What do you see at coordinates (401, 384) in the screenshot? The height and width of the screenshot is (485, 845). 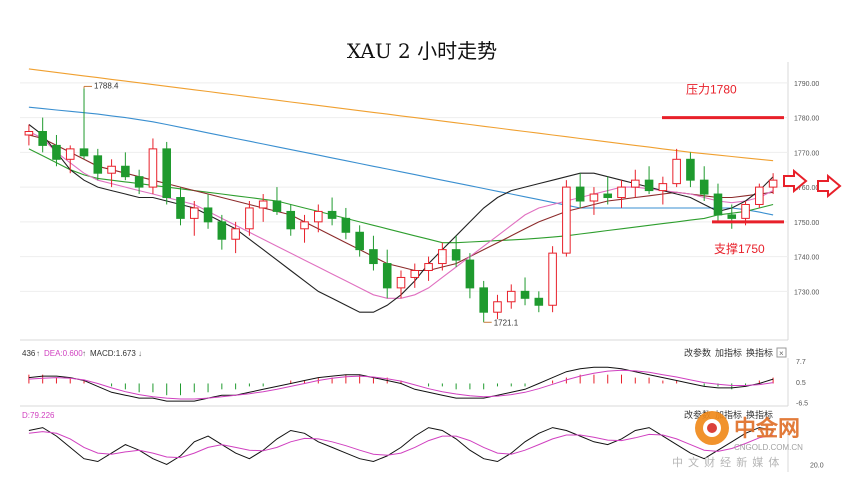 I see `macd-plot` at bounding box center [401, 384].